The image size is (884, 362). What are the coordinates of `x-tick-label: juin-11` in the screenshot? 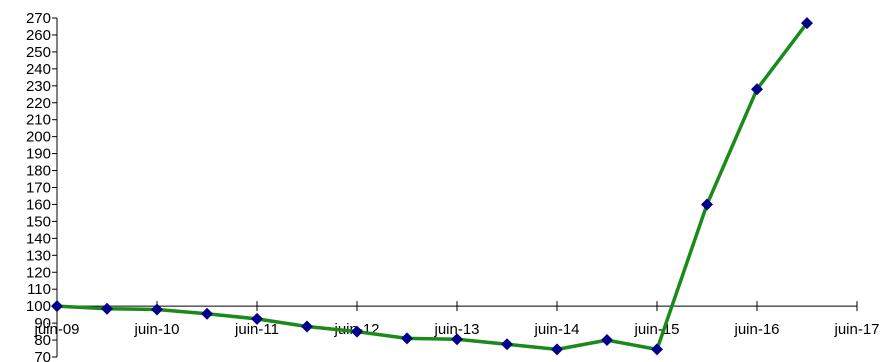 It's located at (256, 329).